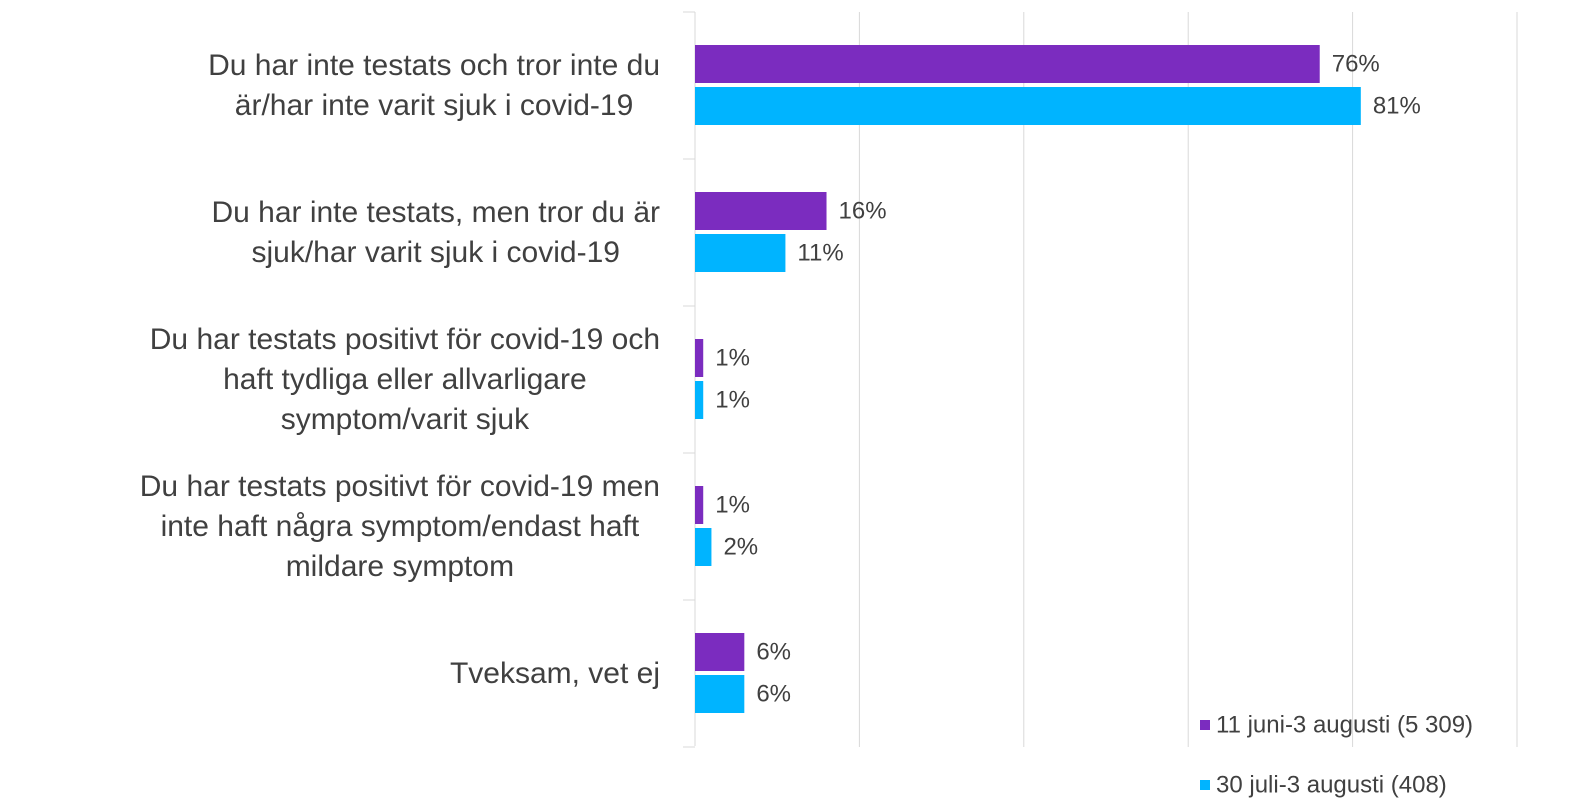  What do you see at coordinates (863, 210) in the screenshot?
I see `value-label: 16%` at bounding box center [863, 210].